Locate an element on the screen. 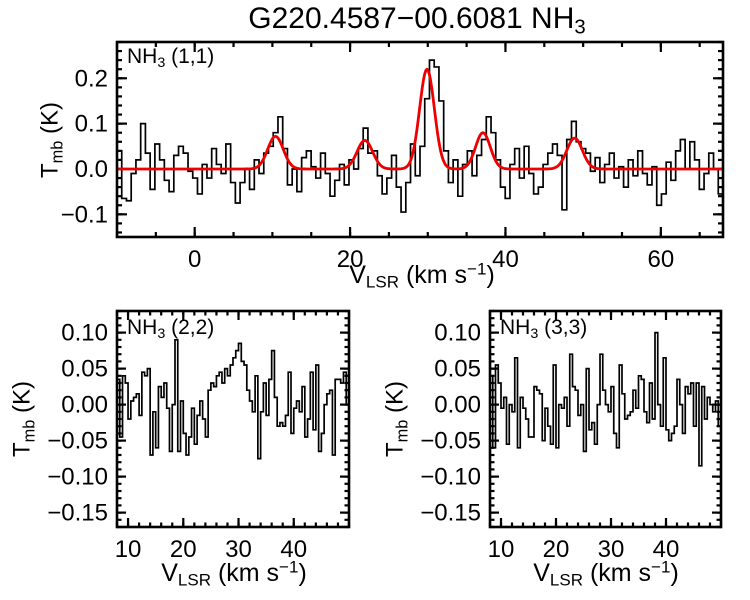 The width and height of the screenshot is (750, 600). x-tick-label: 60 is located at coordinates (660, 259).